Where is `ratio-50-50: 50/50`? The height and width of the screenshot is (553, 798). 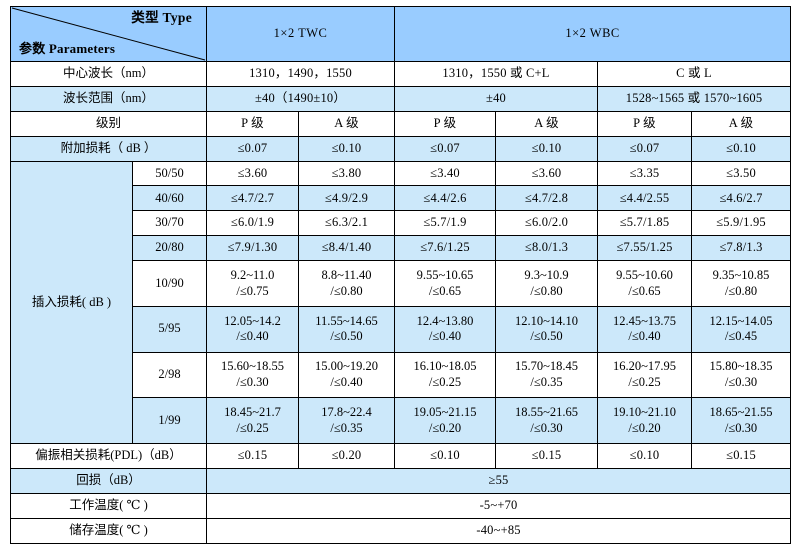 ratio-50-50: 50/50 is located at coordinates (169, 173).